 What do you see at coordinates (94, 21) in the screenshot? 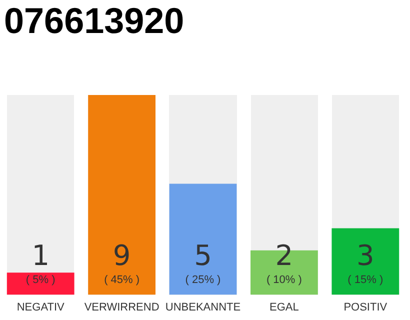
I see `chart-title: 076613920` at bounding box center [94, 21].